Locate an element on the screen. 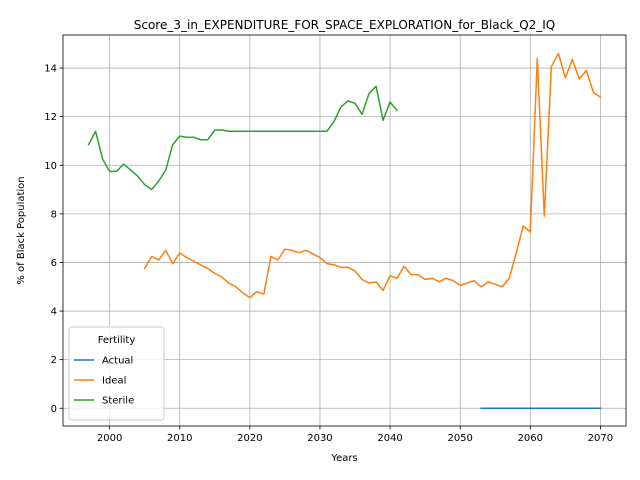 The image size is (640, 480). y-tick-label: 14 is located at coordinates (50, 69).